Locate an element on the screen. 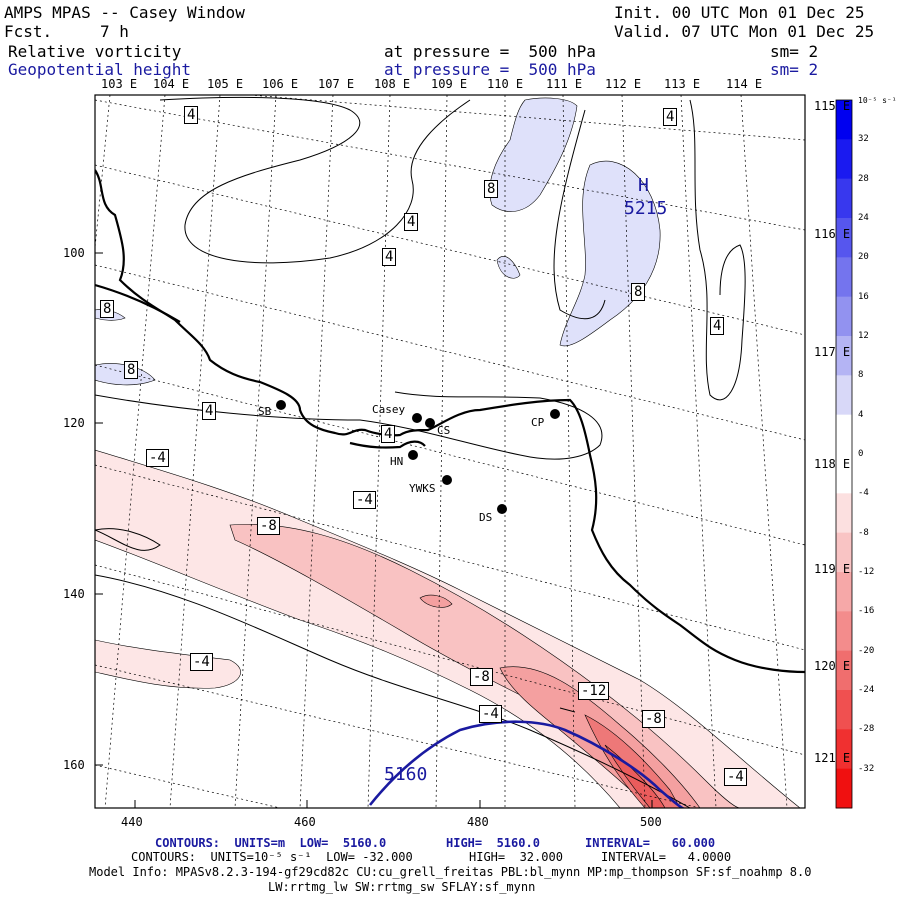  colorbar-tick-label: -12 is located at coordinates (866, 572).